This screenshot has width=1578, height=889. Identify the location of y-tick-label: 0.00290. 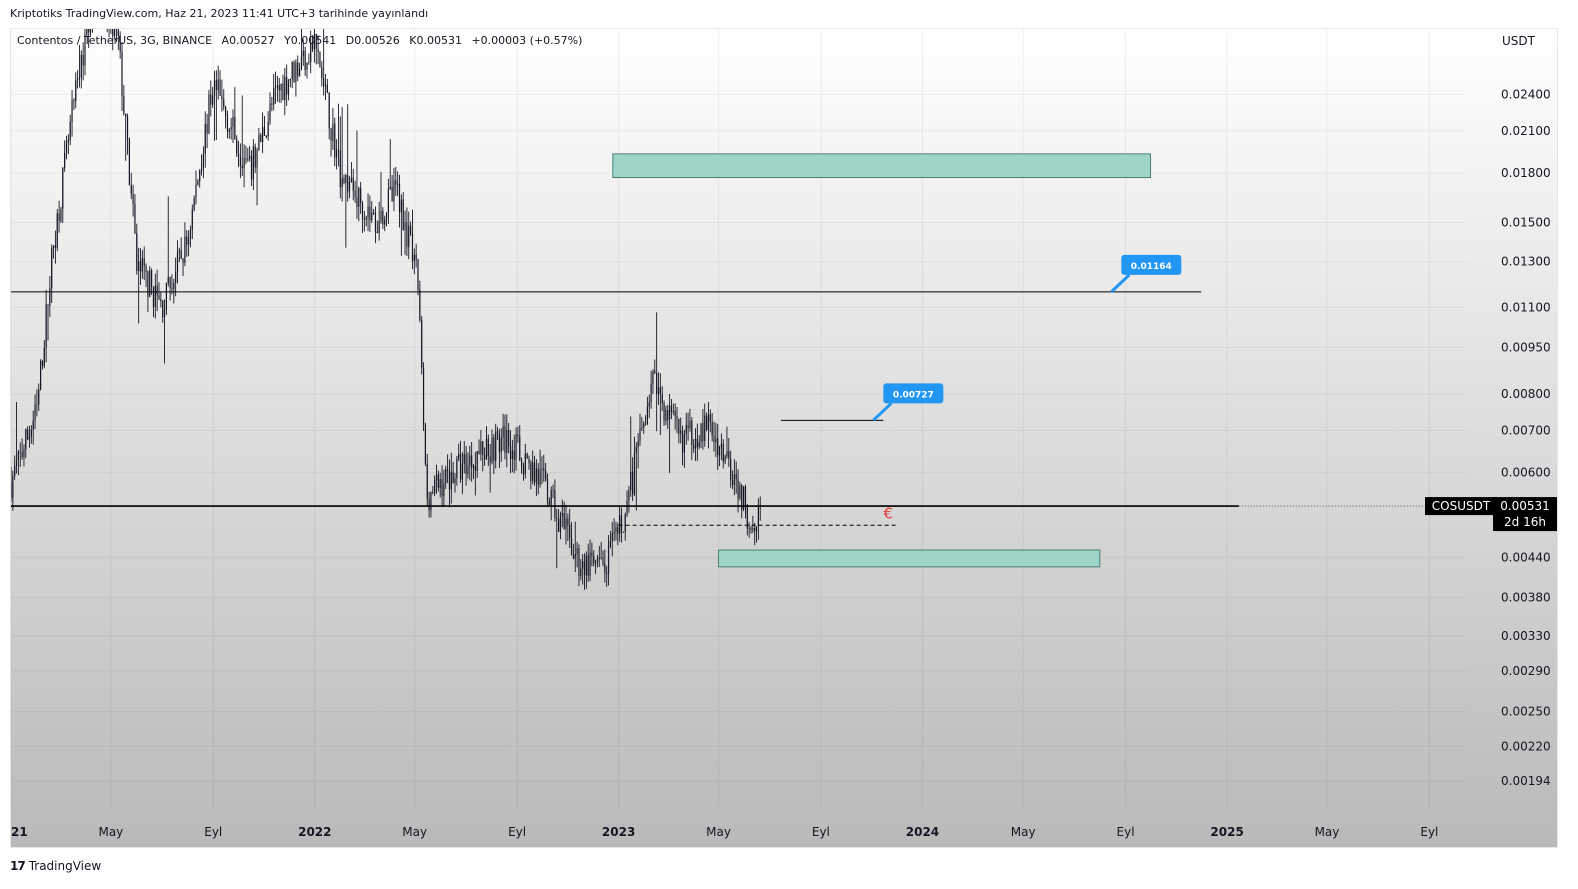
(1526, 671).